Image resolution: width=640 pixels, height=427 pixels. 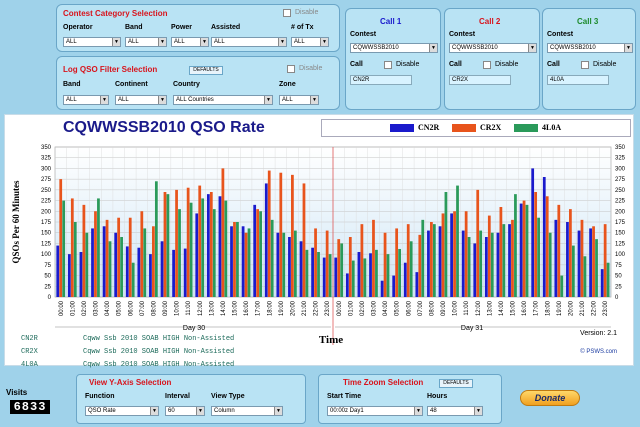 I want to click on time-zoom-defaults-button: DEFAULTS, so click(x=456, y=383).